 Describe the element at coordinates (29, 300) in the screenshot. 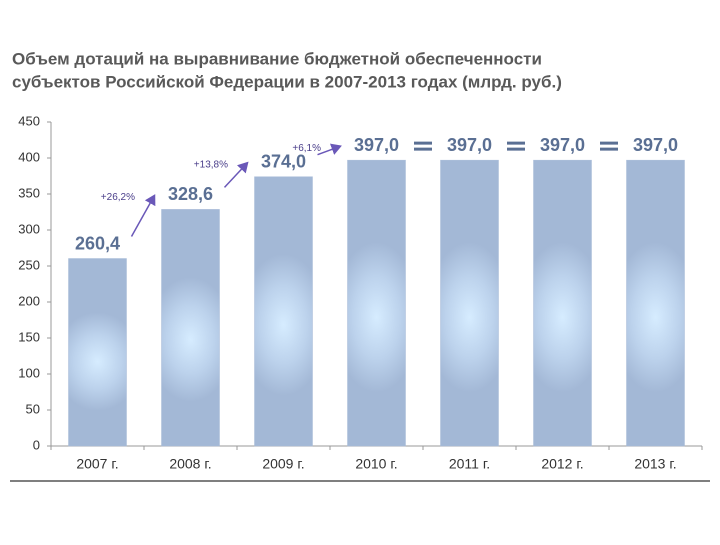

I see `y-tick-label: 200` at that location.